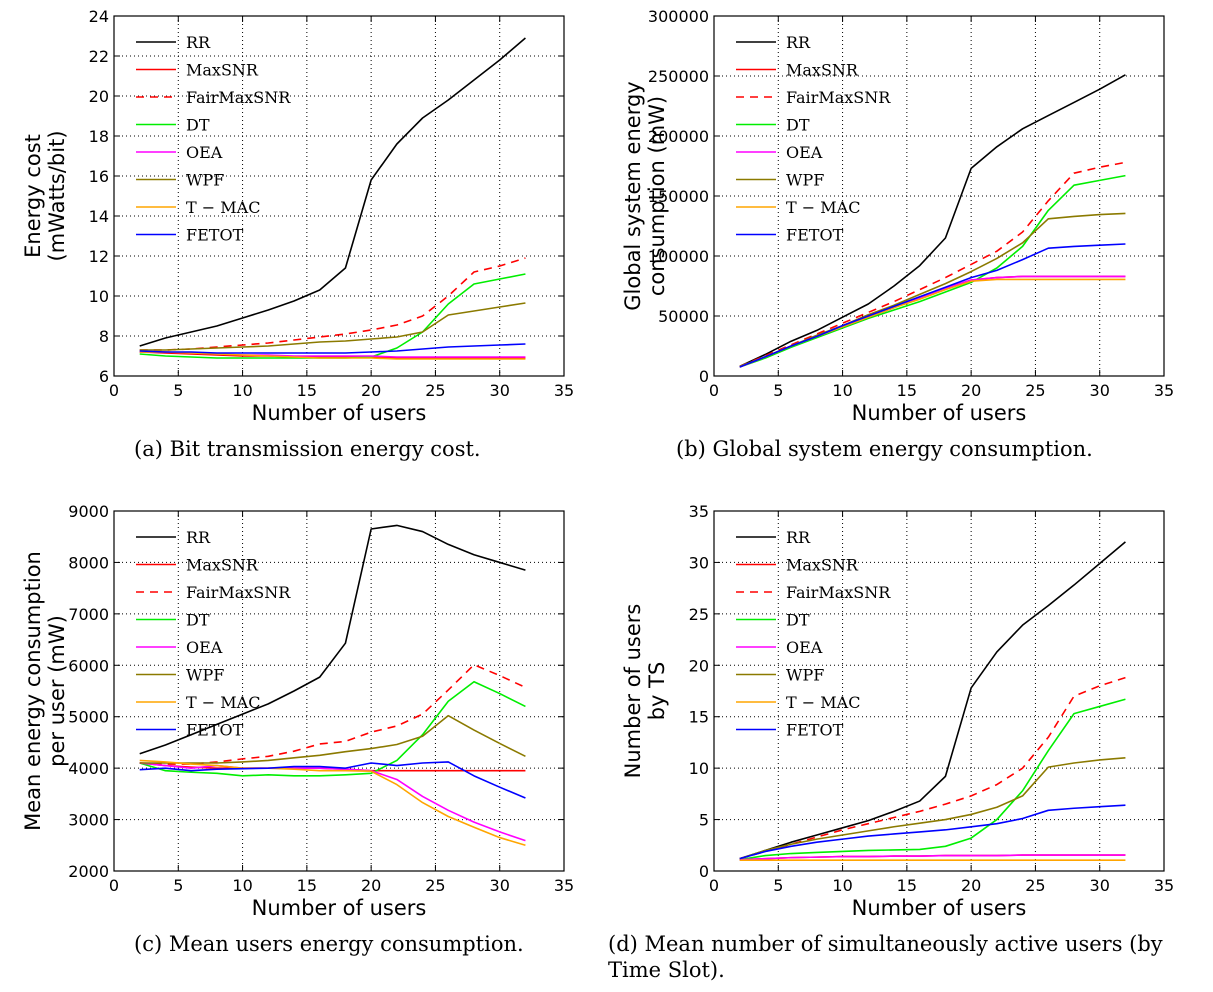  What do you see at coordinates (329, 944) in the screenshot?
I see `chart-c-caption: (c) Mean users energy consumption.` at bounding box center [329, 944].